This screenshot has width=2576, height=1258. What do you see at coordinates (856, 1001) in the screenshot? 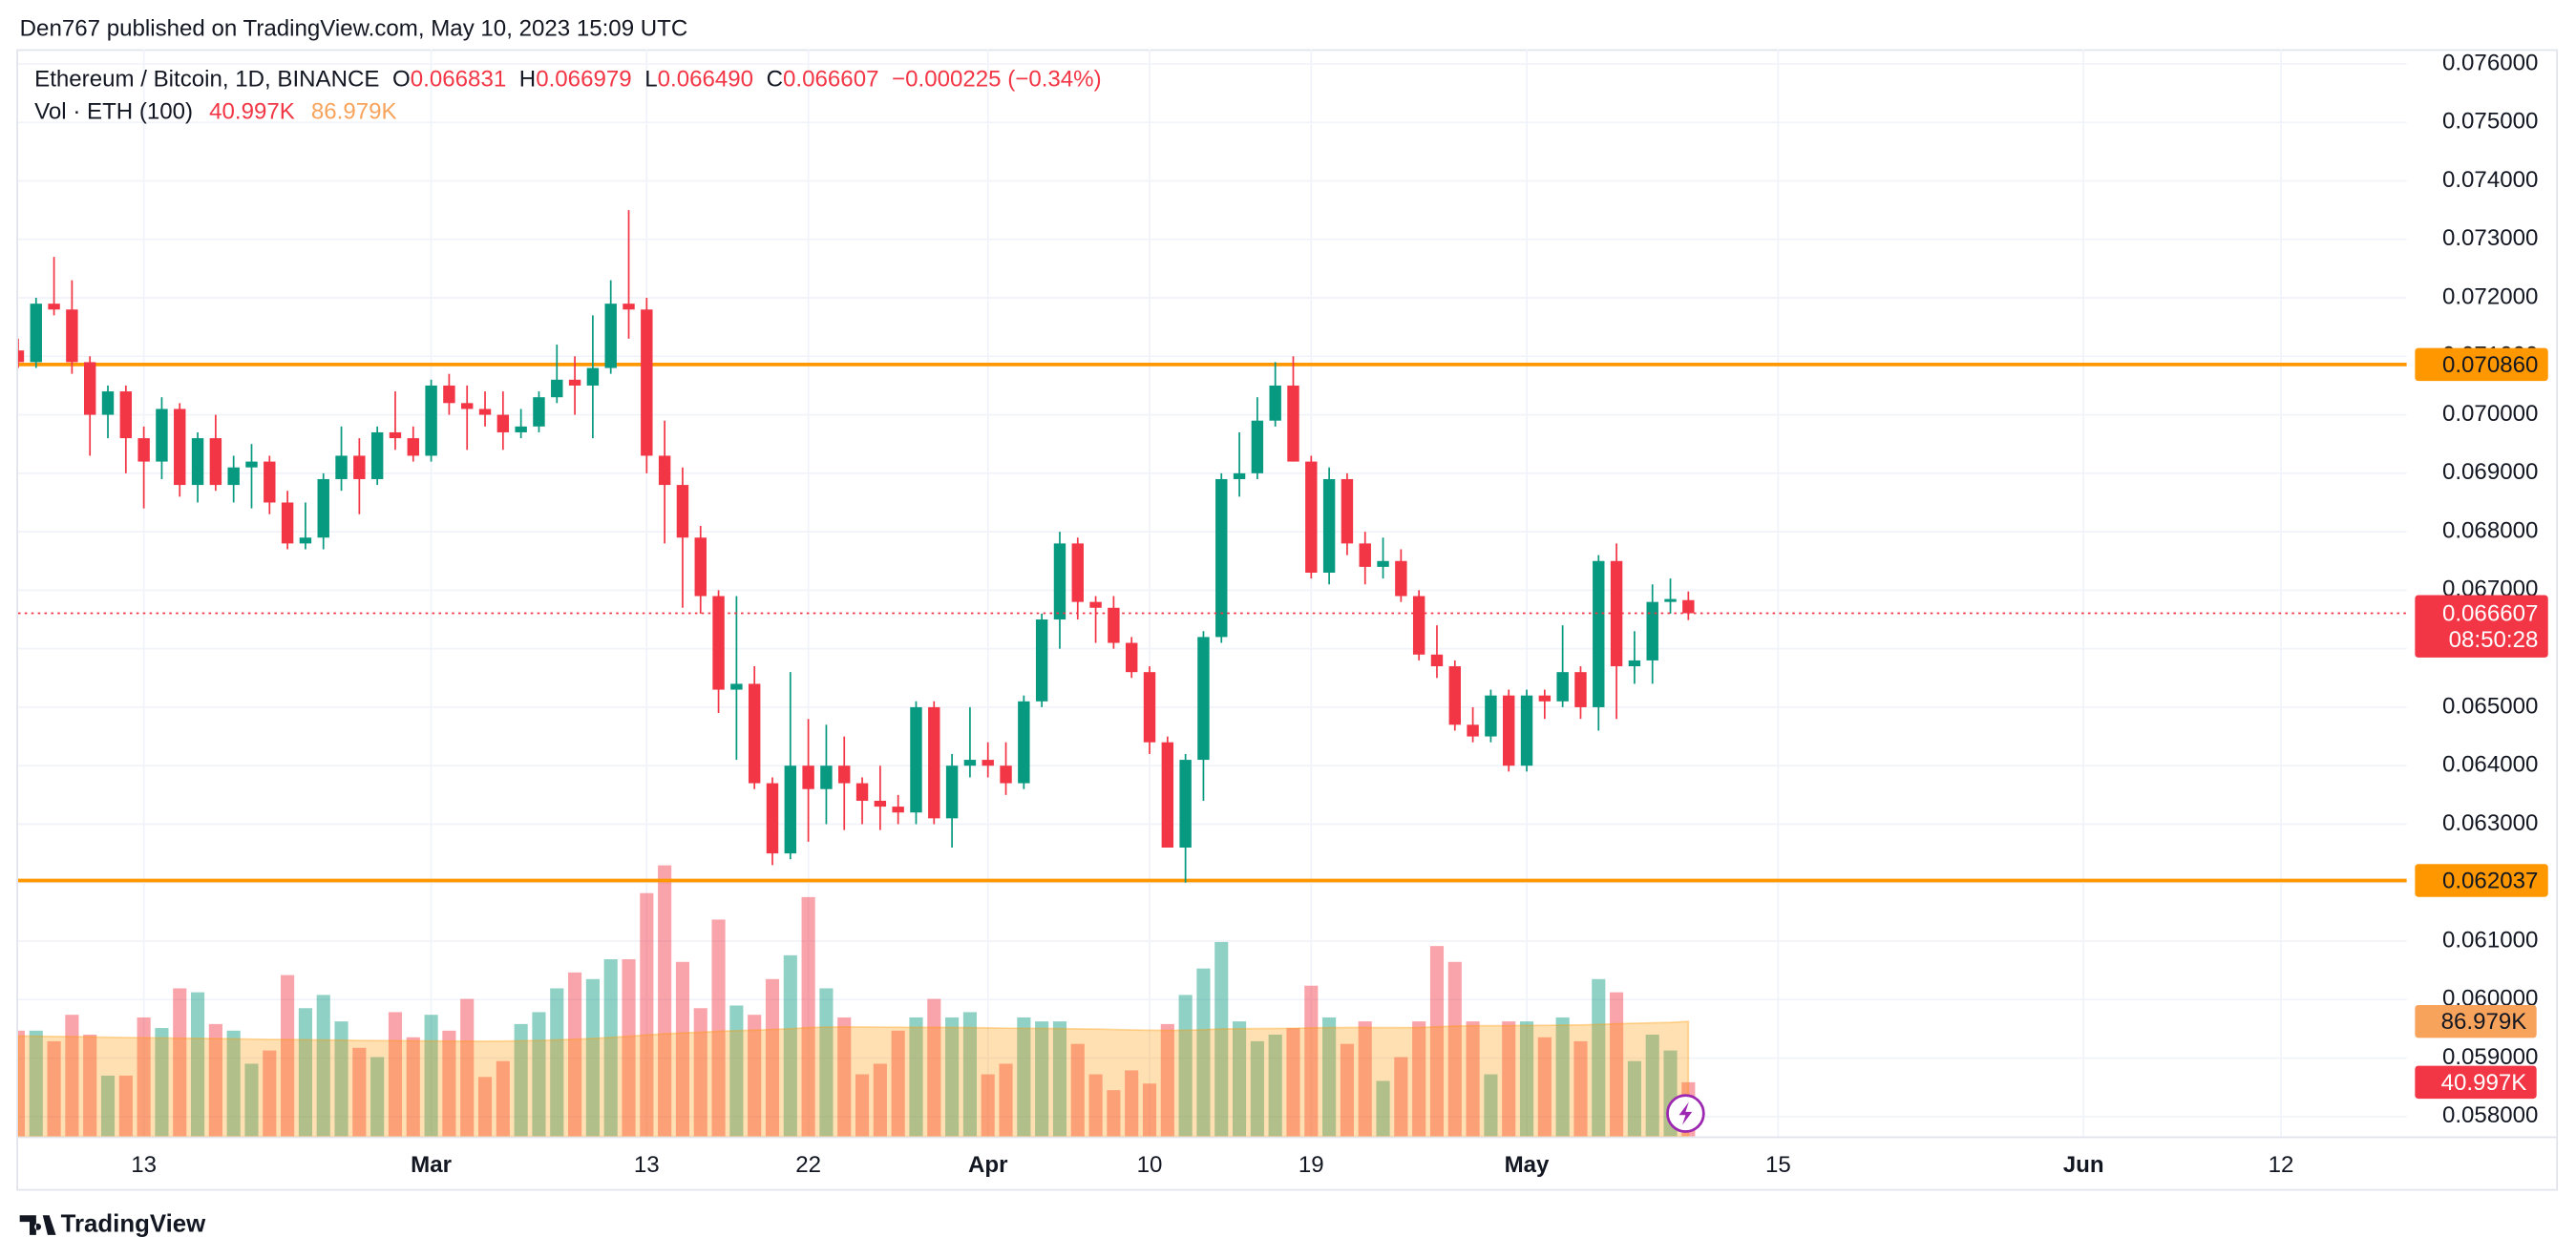
I see `volume-pane` at bounding box center [856, 1001].